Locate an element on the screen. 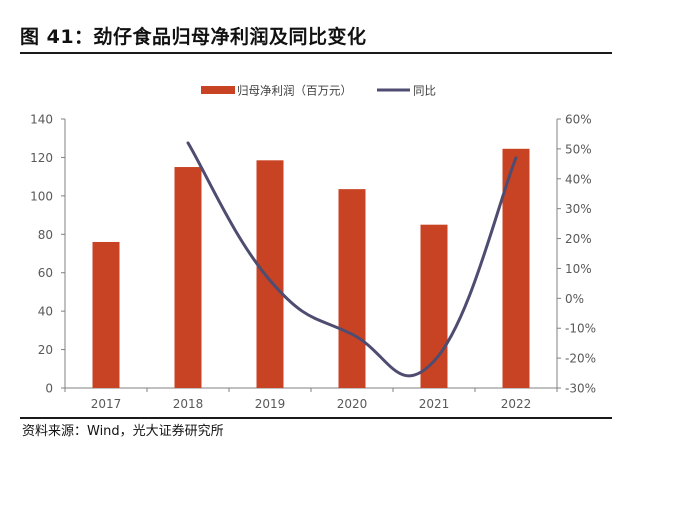 This screenshot has width=677, height=513. x-tick-label: 2022 is located at coordinates (516, 404).